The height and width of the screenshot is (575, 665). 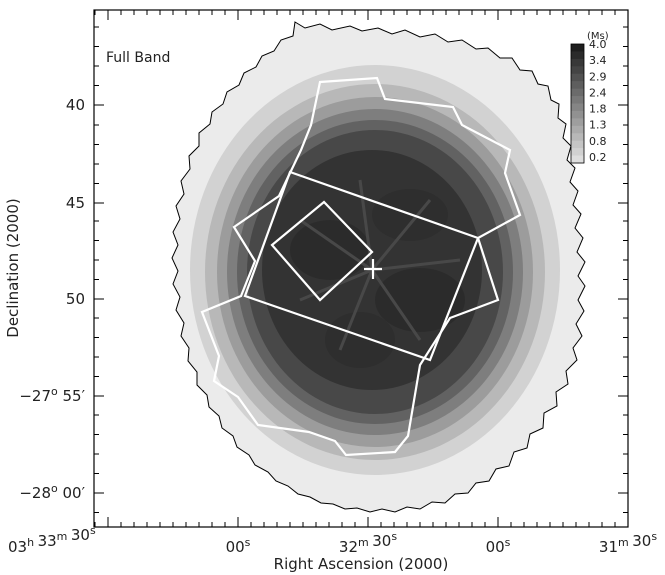 What do you see at coordinates (598, 109) in the screenshot?
I see `colorbar-tick-label: 1.8` at bounding box center [598, 109].